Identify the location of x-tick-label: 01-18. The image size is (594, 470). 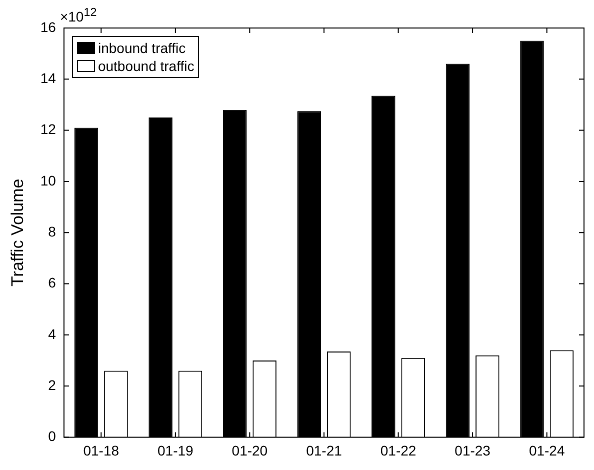
(101, 450).